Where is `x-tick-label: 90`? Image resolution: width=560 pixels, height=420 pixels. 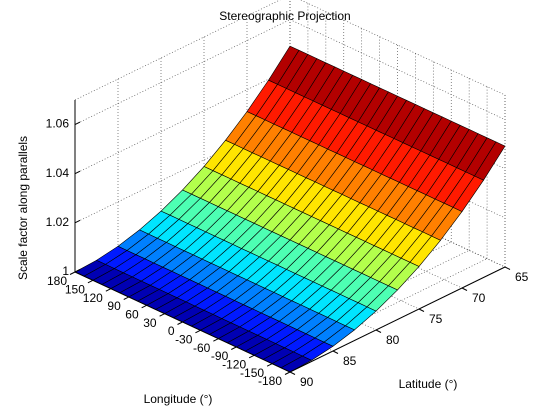
x-tick-label: 90 is located at coordinates (114, 306).